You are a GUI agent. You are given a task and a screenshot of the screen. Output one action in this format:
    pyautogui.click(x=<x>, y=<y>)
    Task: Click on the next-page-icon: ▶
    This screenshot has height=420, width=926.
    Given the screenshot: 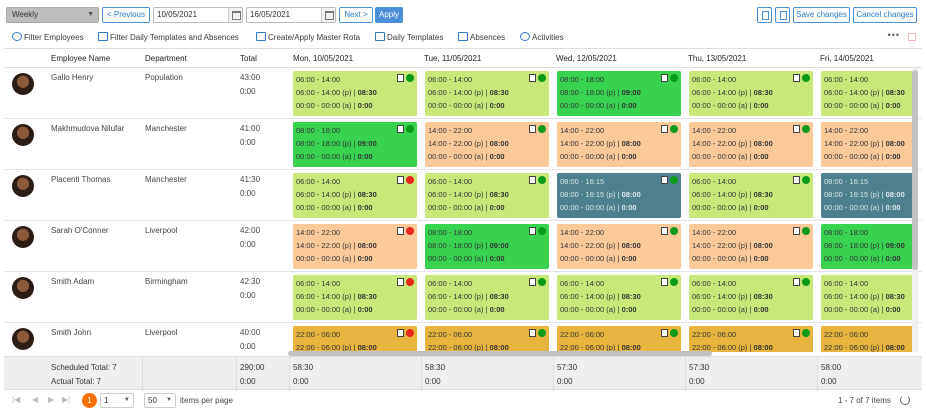 What is the action you would take?
    pyautogui.click(x=51, y=399)
    